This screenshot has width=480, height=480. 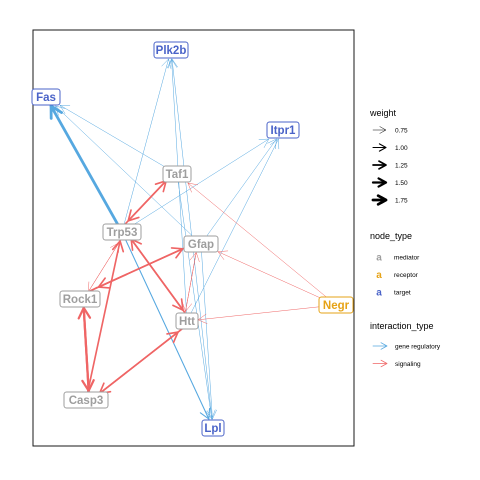 What do you see at coordinates (406, 275) in the screenshot?
I see `legend-node-type-label: receptor` at bounding box center [406, 275].